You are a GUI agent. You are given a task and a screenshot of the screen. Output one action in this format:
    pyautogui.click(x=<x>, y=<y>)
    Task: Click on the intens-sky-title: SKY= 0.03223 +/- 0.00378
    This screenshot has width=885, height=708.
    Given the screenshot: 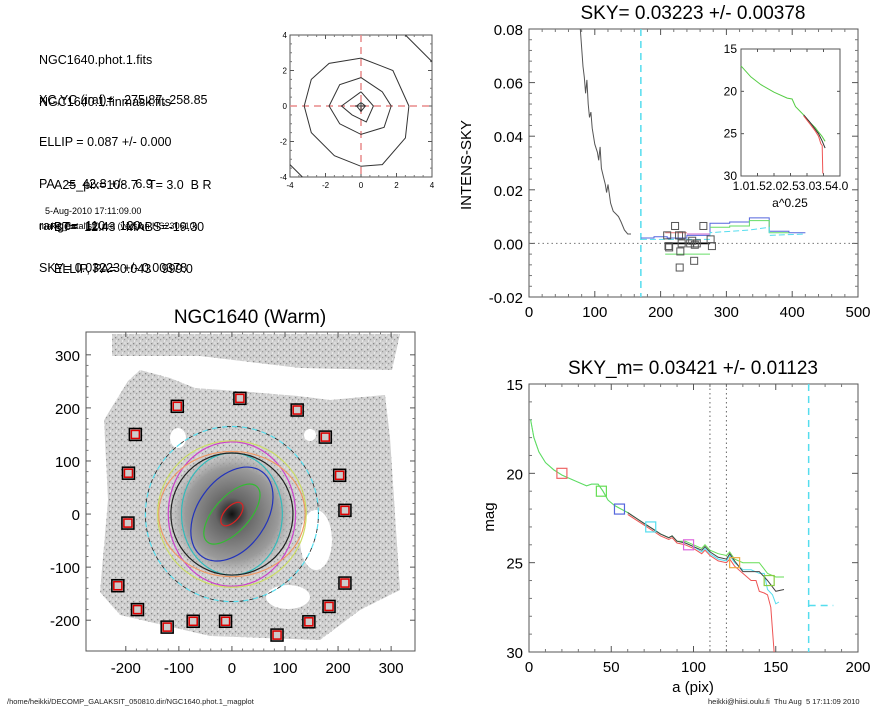 What is the action you would take?
    pyautogui.click(x=692, y=13)
    